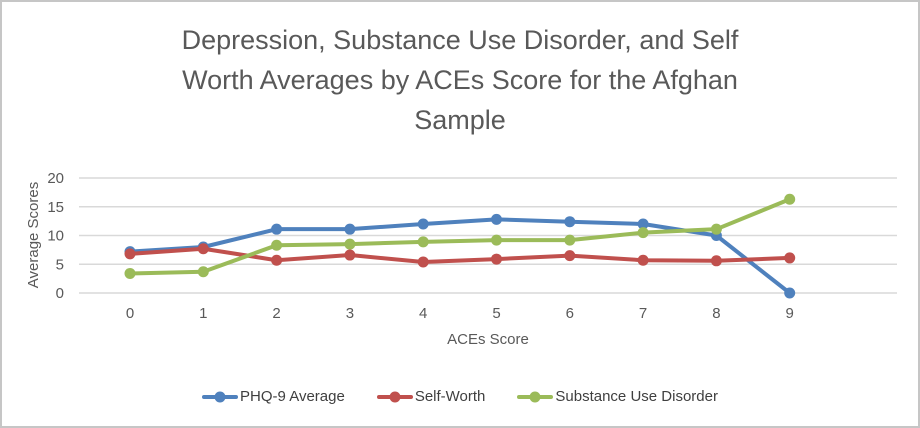 The width and height of the screenshot is (920, 428). I want to click on x-axis-title: ACEs Score, so click(488, 339).